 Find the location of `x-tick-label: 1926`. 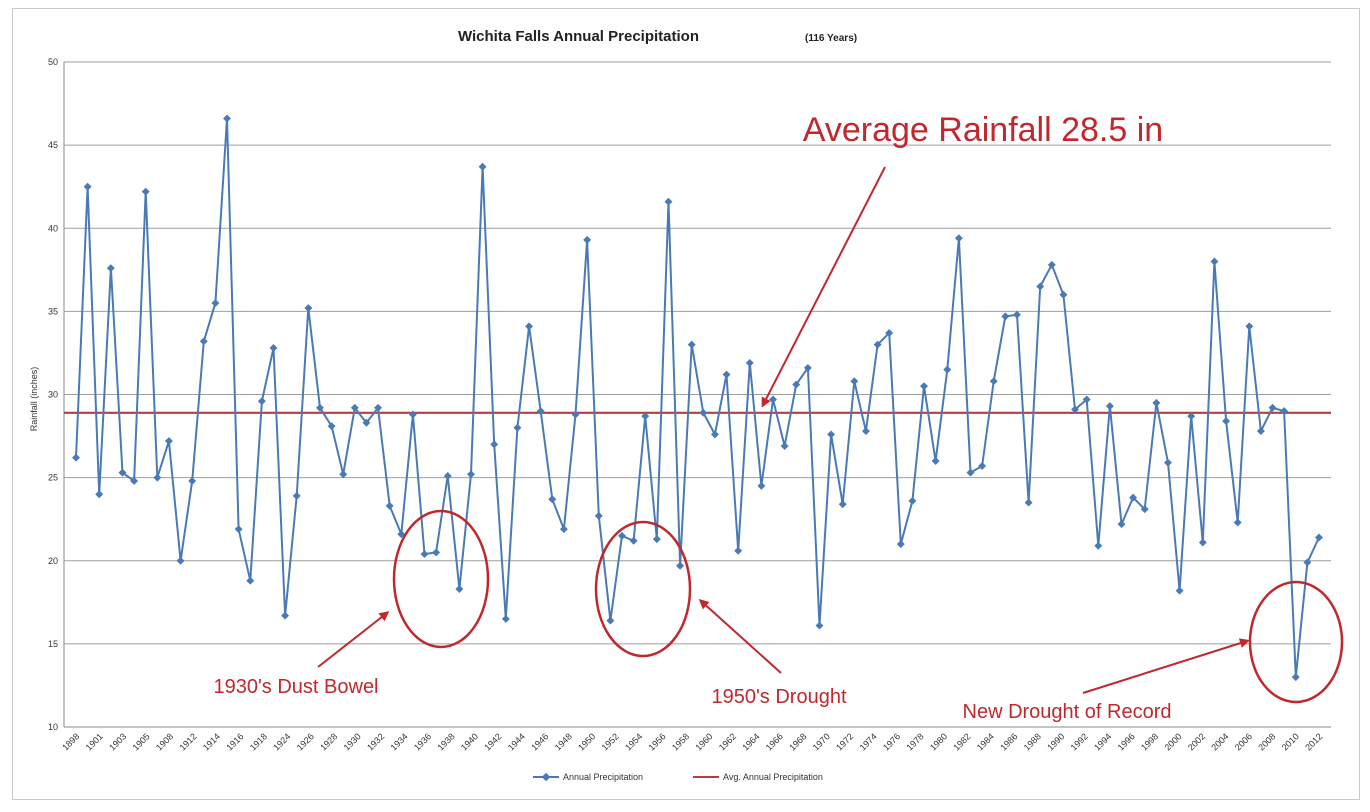

x-tick-label: 1926 is located at coordinates (305, 741).